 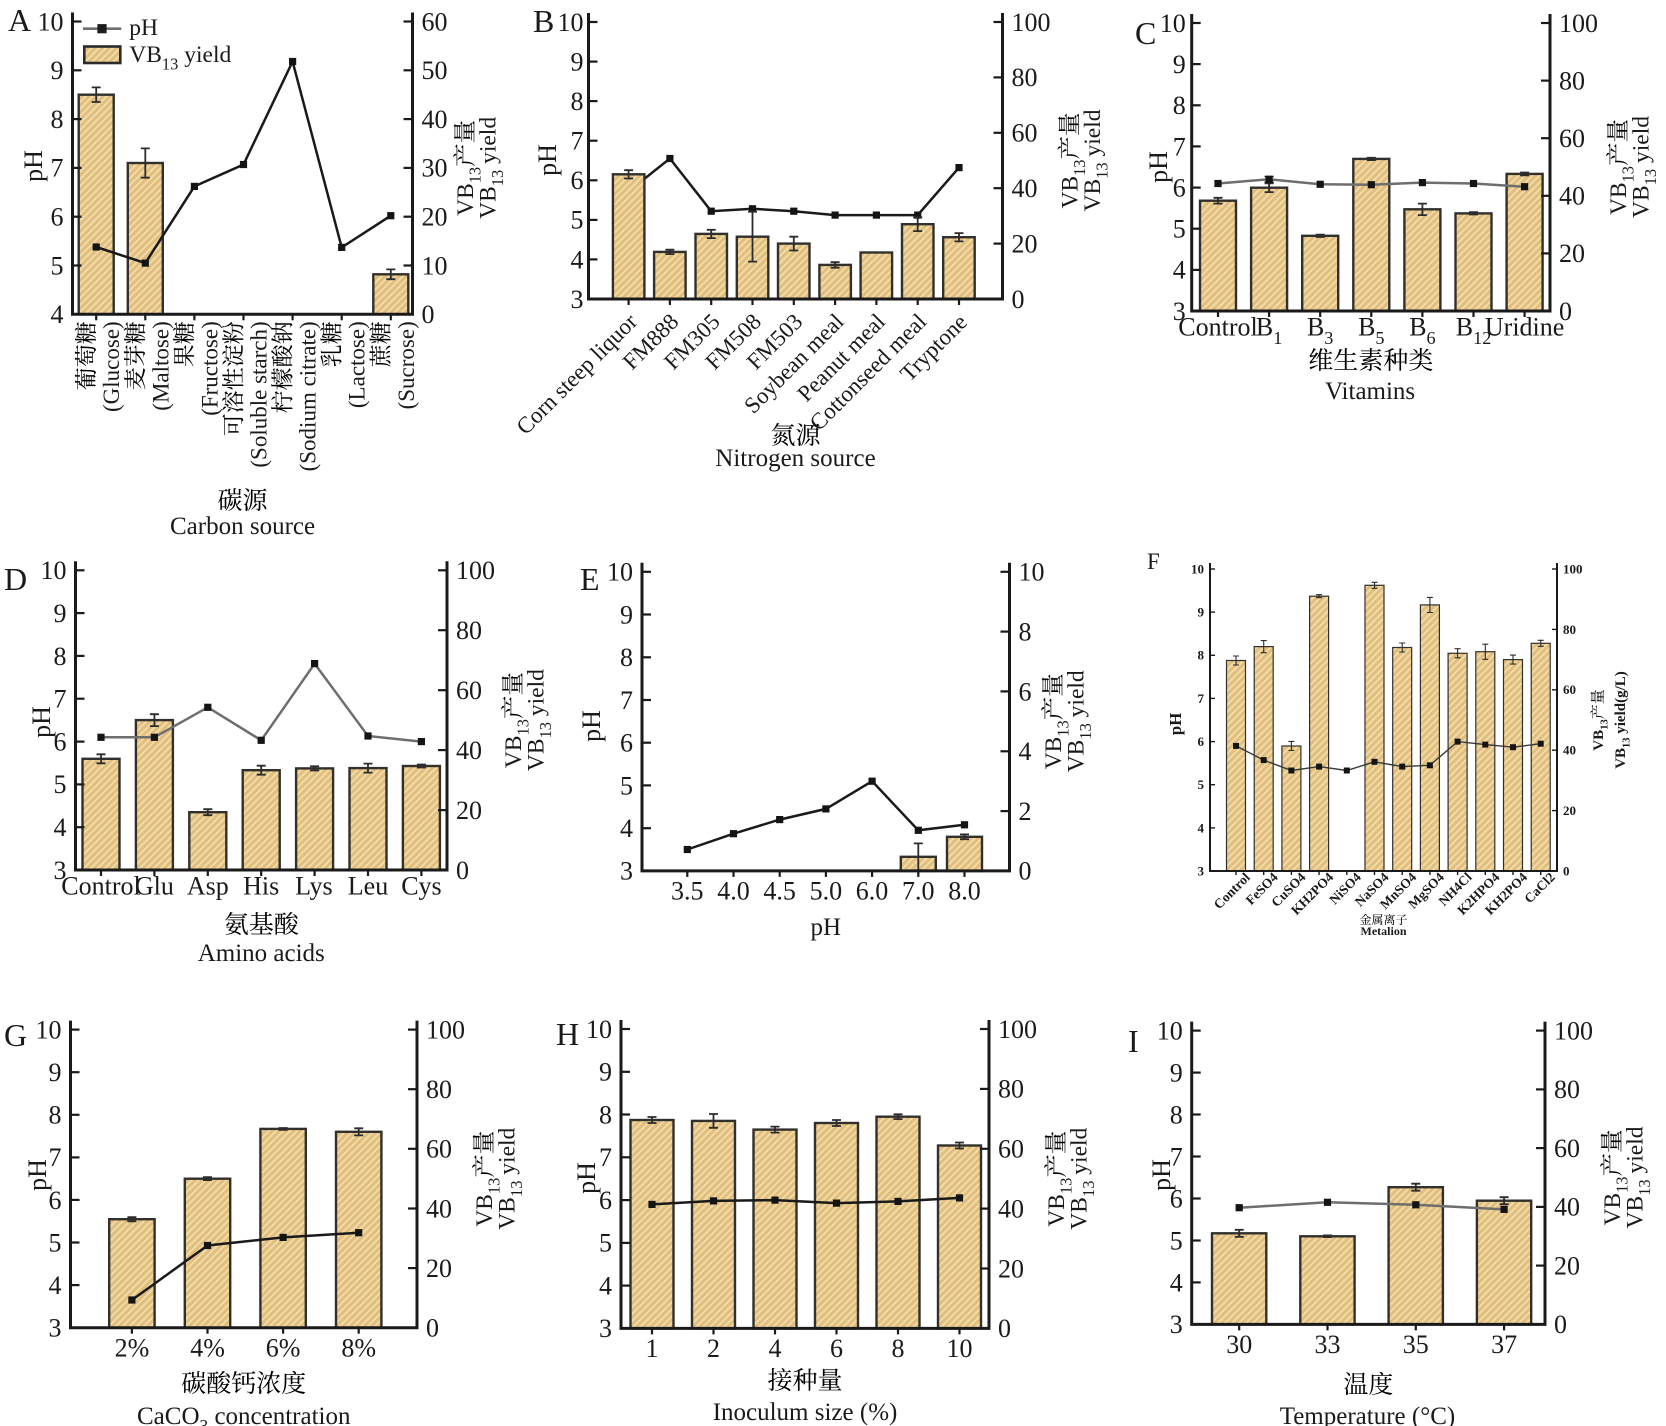 What do you see at coordinates (1161, 1175) in the screenshot?
I see `svg-text: pH` at bounding box center [1161, 1175].